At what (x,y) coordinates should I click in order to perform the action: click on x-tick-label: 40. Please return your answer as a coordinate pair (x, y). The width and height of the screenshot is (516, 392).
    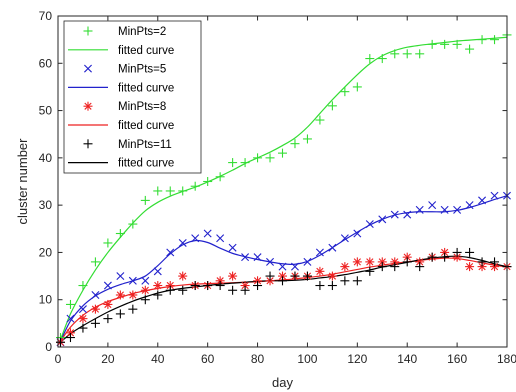
    Looking at the image, I should click on (158, 359).